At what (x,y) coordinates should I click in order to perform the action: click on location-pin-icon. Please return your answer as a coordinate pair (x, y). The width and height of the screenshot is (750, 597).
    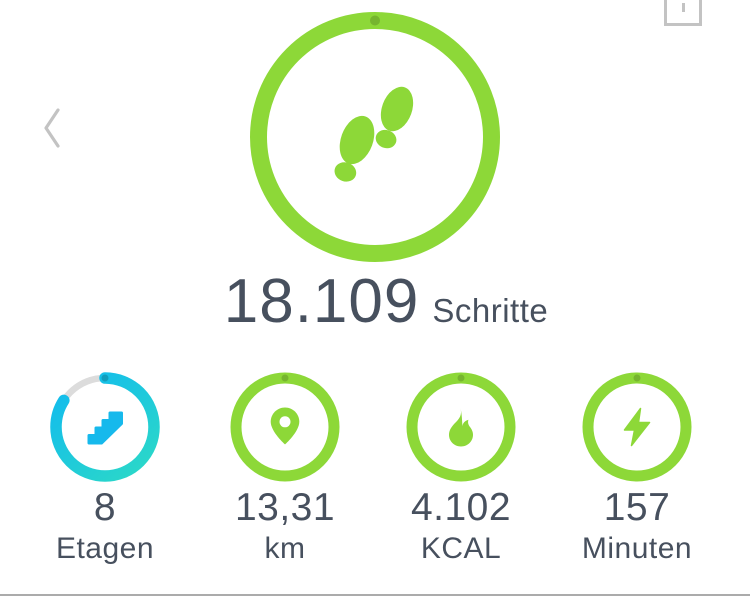
    Looking at the image, I should click on (285, 426).